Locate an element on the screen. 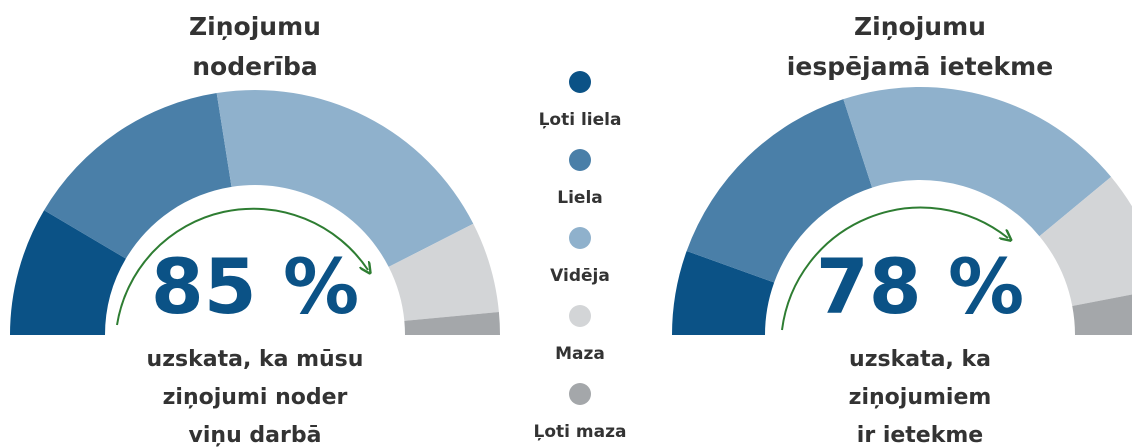 This screenshot has height=448, width=1132. caption: viņu darbā is located at coordinates (255, 435).